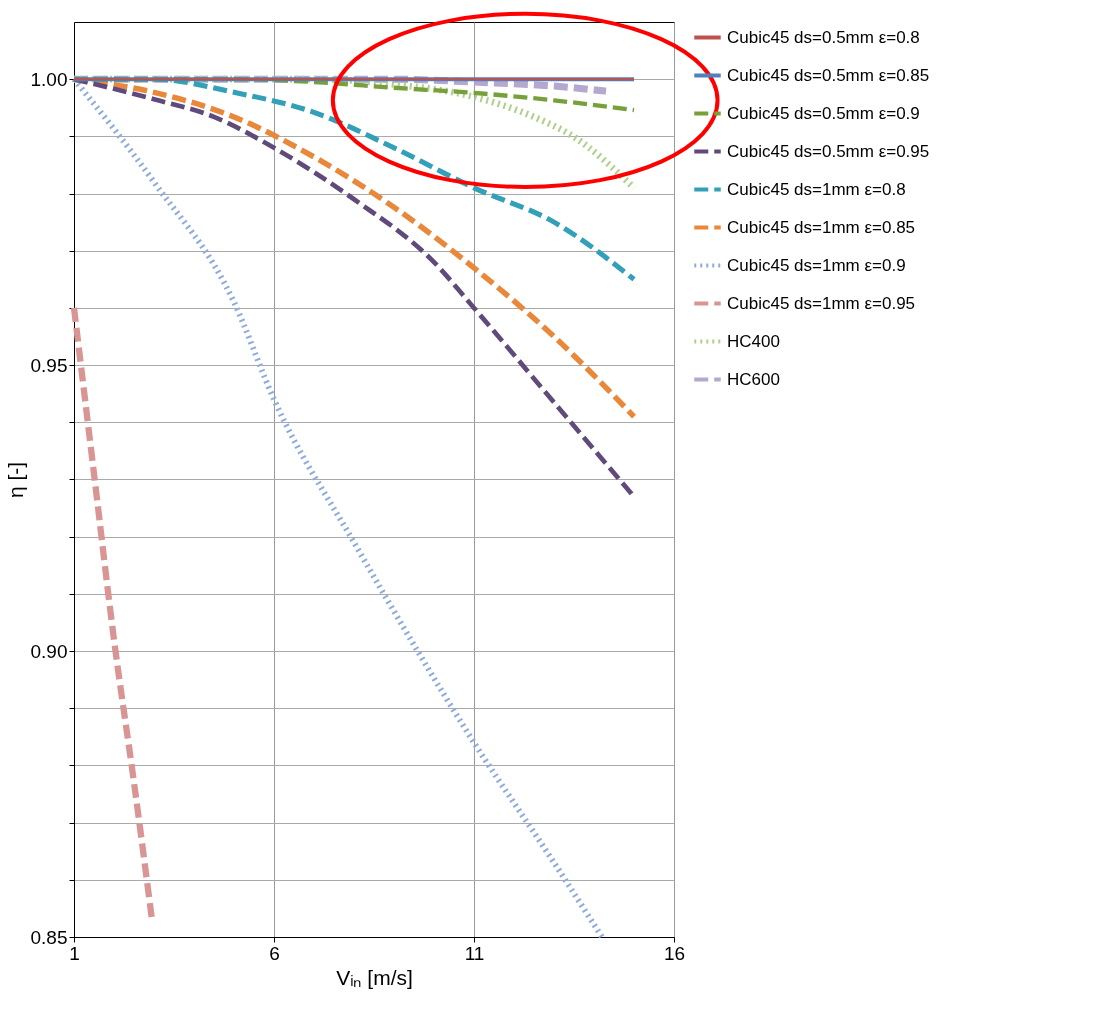 The image size is (1115, 1024). I want to click on legend-label: Cubic45 ds=0.5mm ε=0.9, so click(823, 113).